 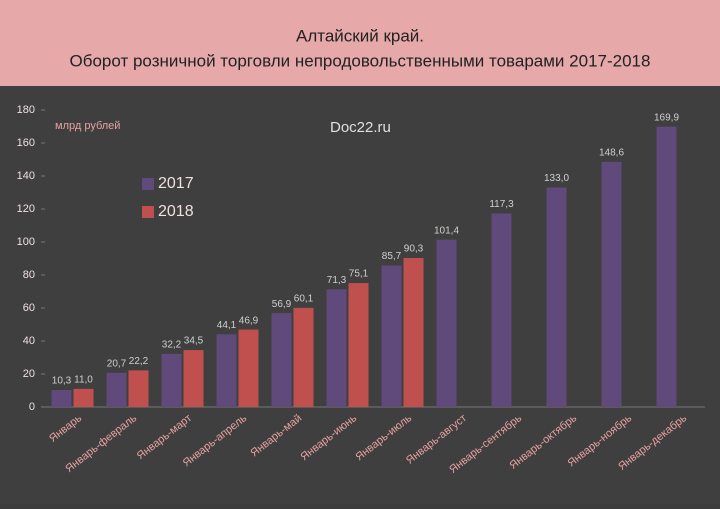 What do you see at coordinates (117, 363) in the screenshot?
I see `value-label: 20,7` at bounding box center [117, 363].